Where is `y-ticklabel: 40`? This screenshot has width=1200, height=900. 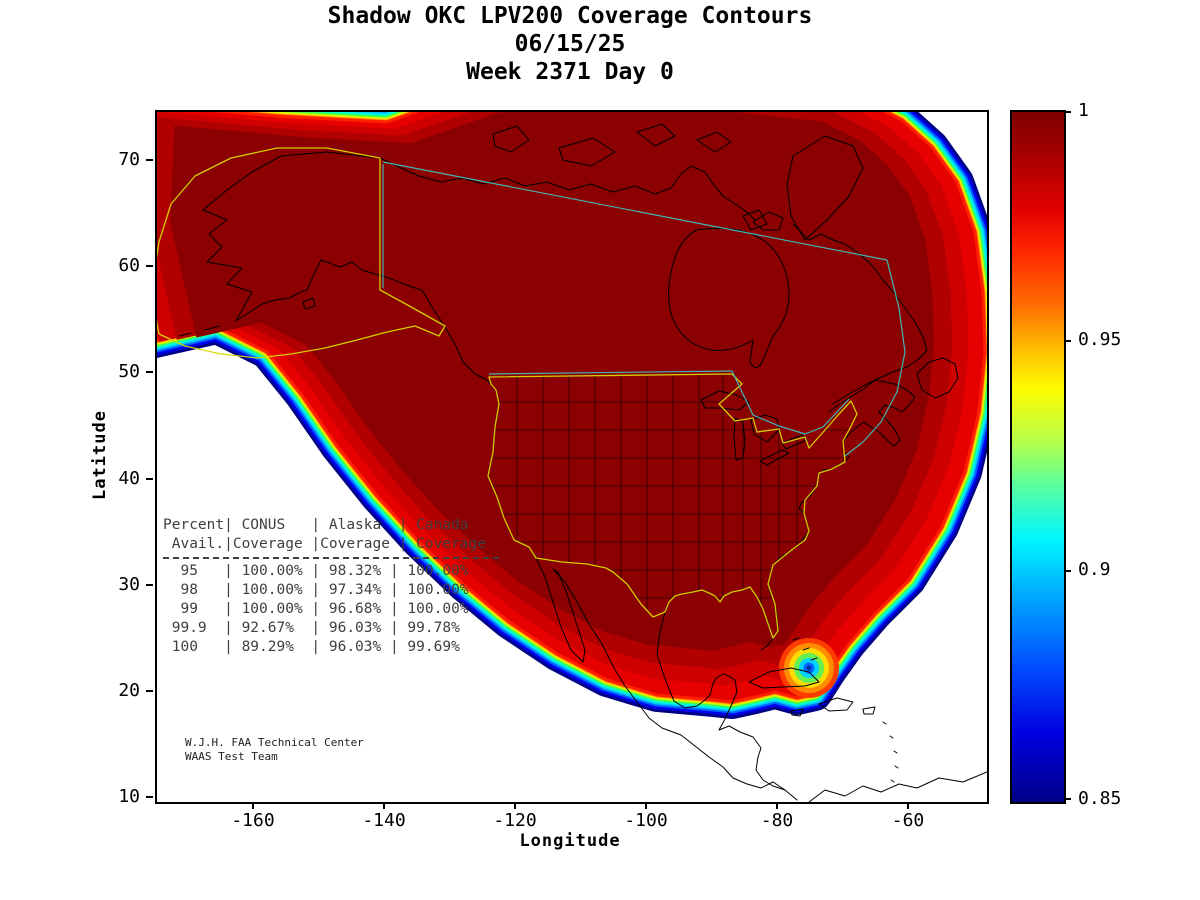
y-ticklabel: 40 is located at coordinates (129, 478).